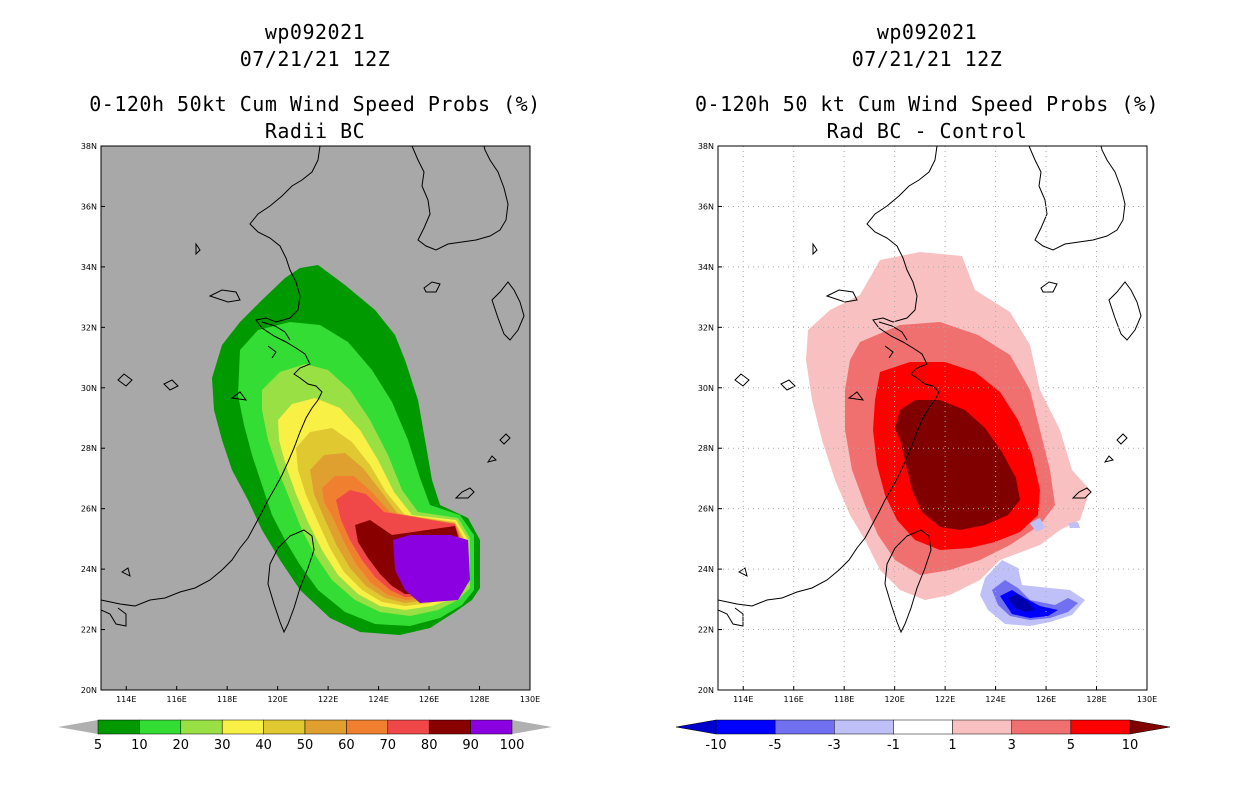 The height and width of the screenshot is (800, 1236). What do you see at coordinates (315, 32) in the screenshot?
I see `left-title-storm-id: wp092021` at bounding box center [315, 32].